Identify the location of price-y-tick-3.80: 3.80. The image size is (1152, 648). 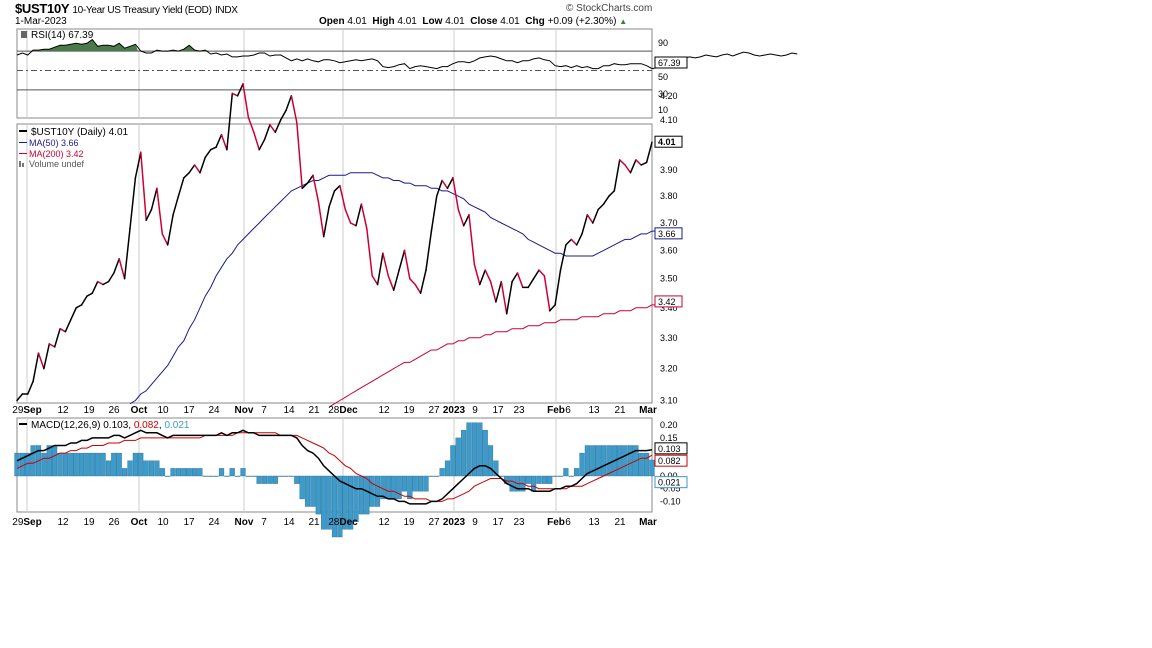
(669, 196).